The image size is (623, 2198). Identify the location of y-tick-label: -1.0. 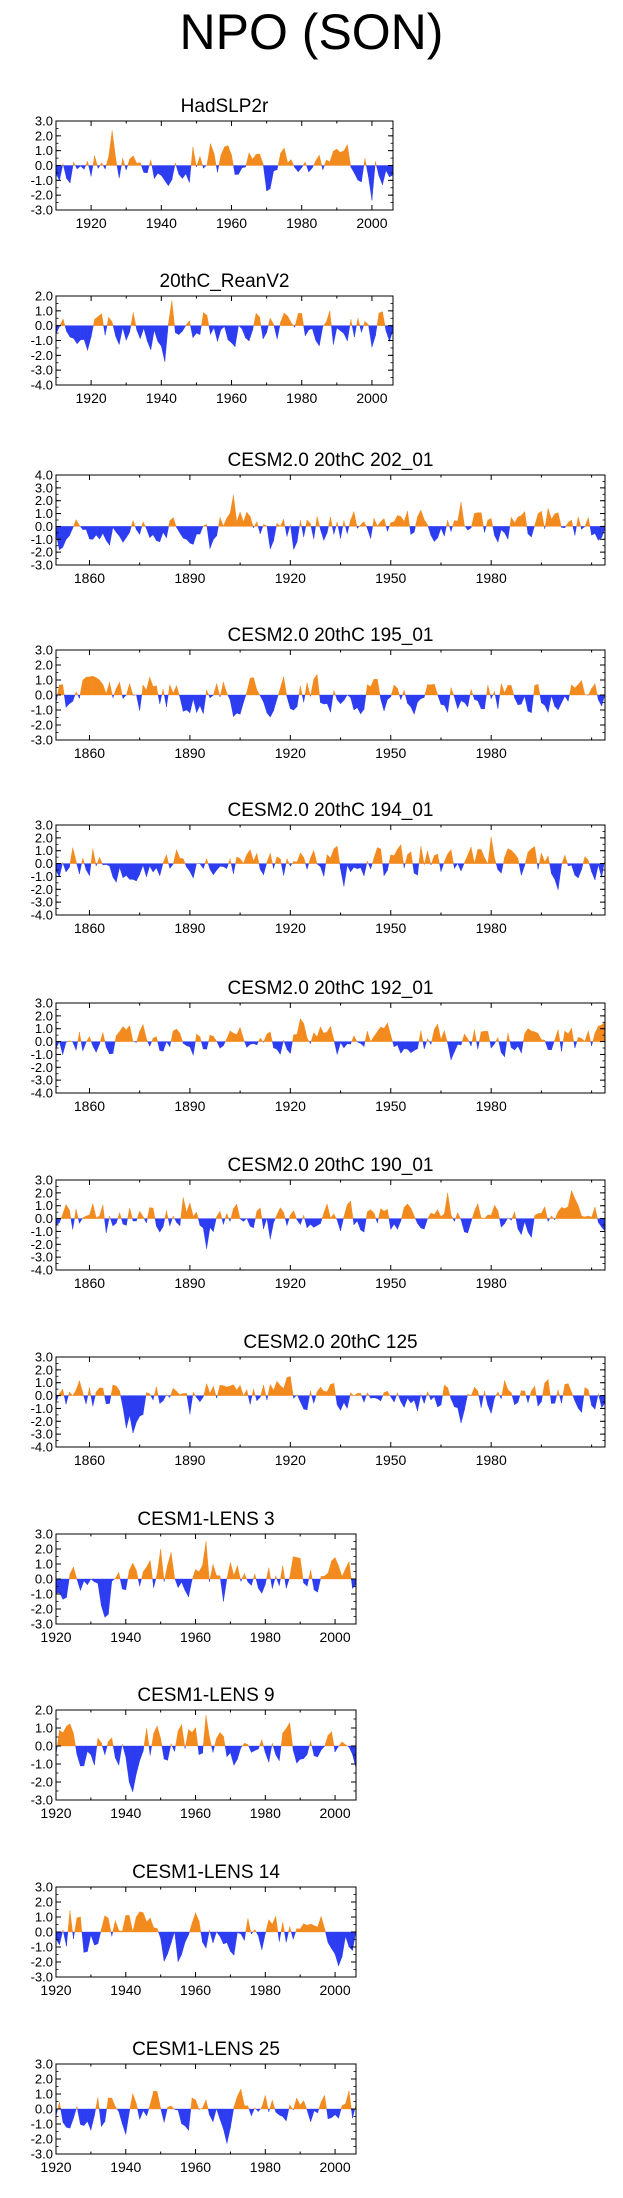
(42, 1231).